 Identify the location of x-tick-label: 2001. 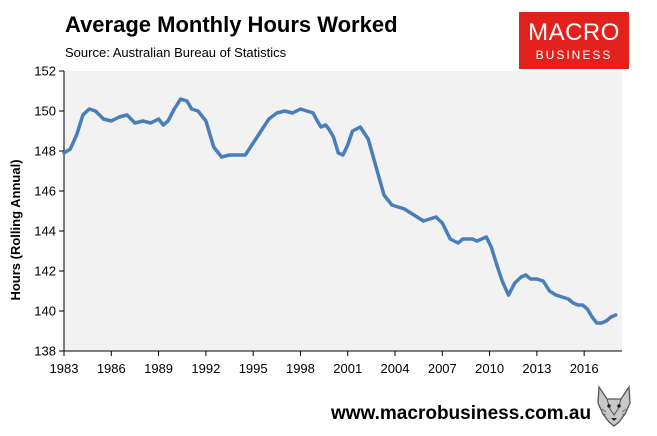
(347, 368).